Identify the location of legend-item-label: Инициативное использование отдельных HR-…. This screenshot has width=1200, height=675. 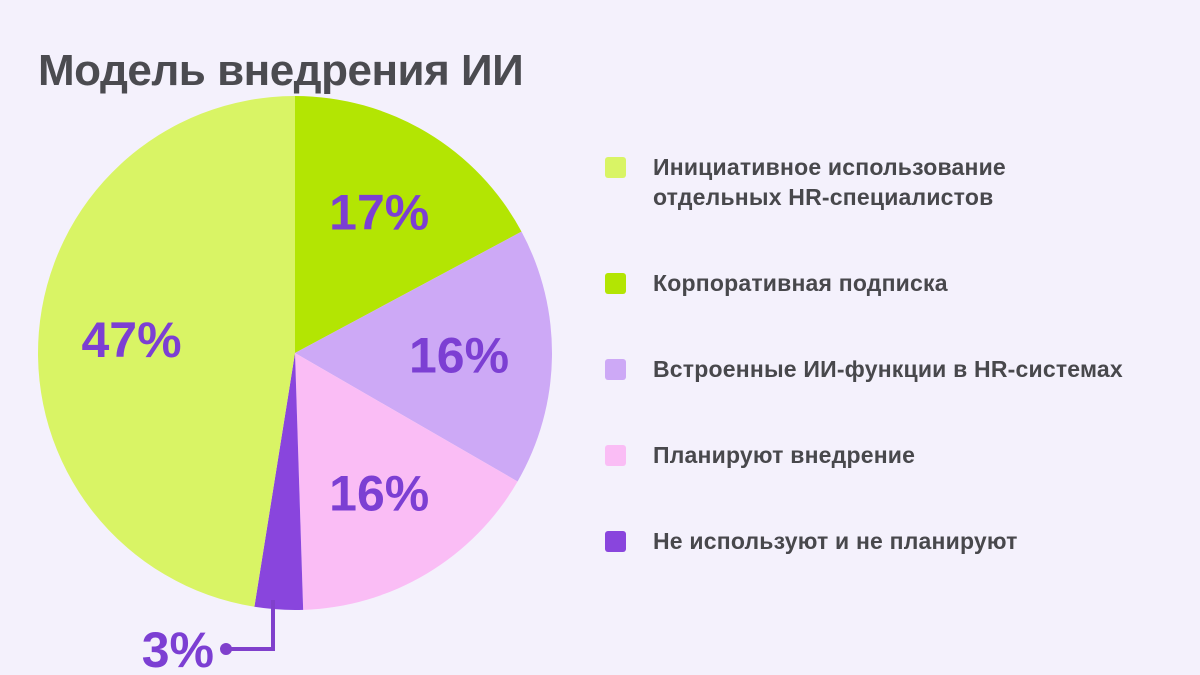
(829, 182).